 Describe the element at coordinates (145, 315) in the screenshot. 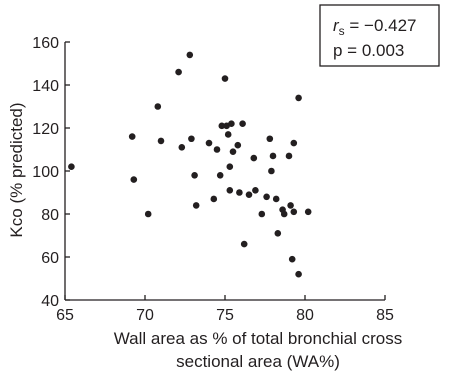

I see `x-tick-label: 70` at that location.